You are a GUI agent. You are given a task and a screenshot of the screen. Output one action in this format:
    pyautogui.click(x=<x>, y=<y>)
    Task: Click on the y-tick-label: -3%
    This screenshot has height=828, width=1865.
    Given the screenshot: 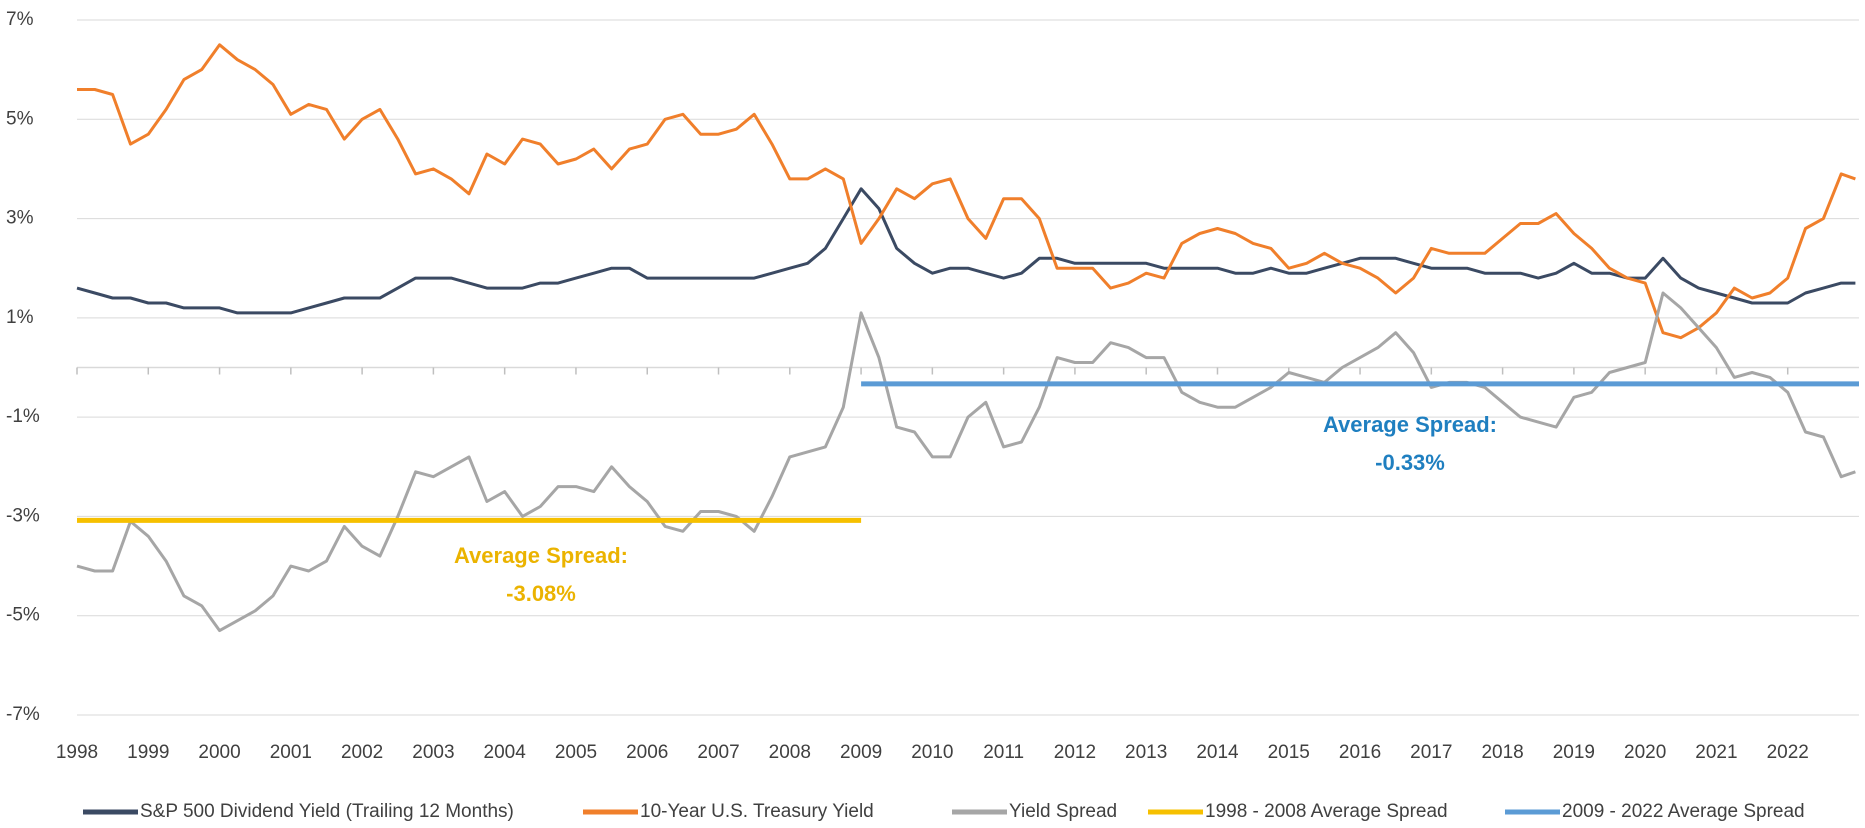 What is the action you would take?
    pyautogui.click(x=23, y=515)
    